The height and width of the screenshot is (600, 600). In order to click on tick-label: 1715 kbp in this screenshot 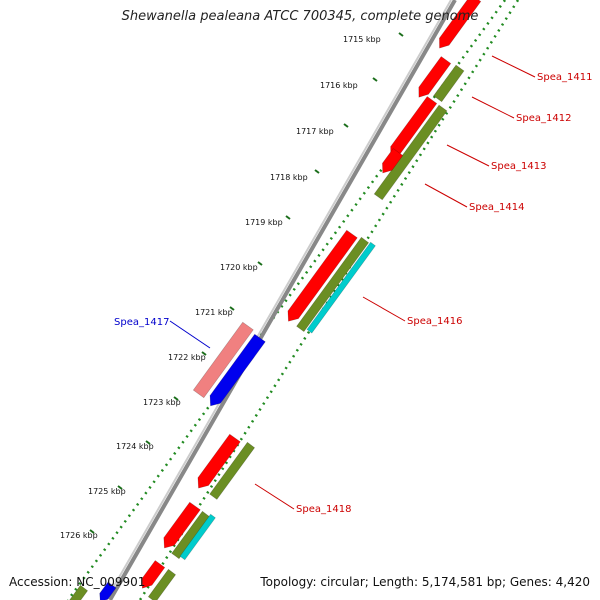, I will do `click(362, 39)`.